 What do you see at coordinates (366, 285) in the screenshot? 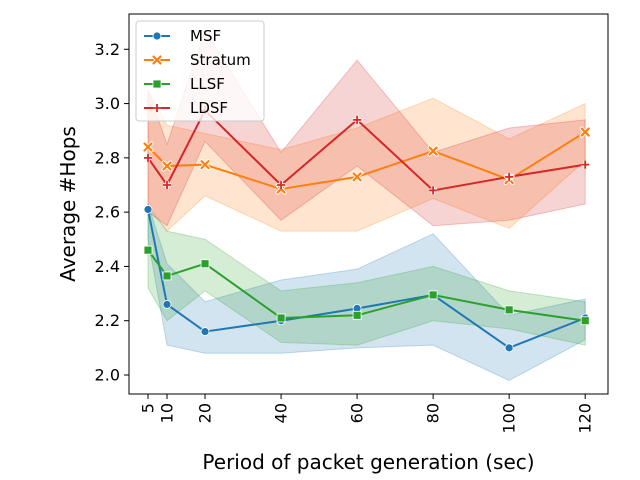
I see `llsf-line` at bounding box center [366, 285].